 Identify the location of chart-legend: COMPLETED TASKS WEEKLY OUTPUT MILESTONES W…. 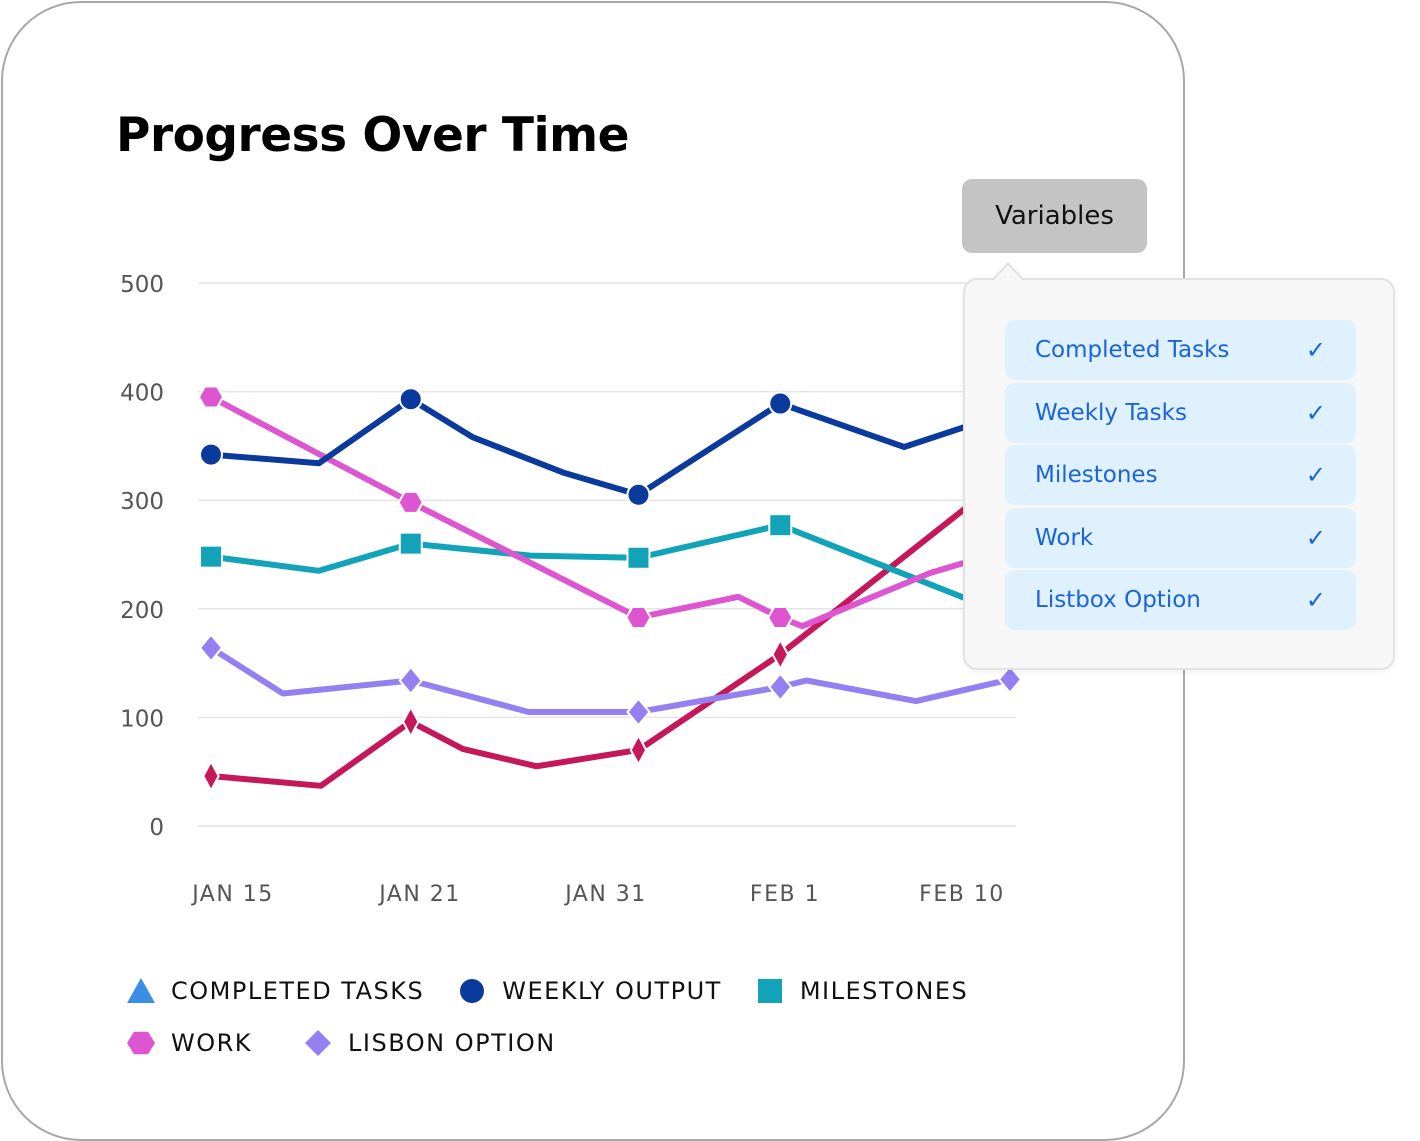
(575, 1017).